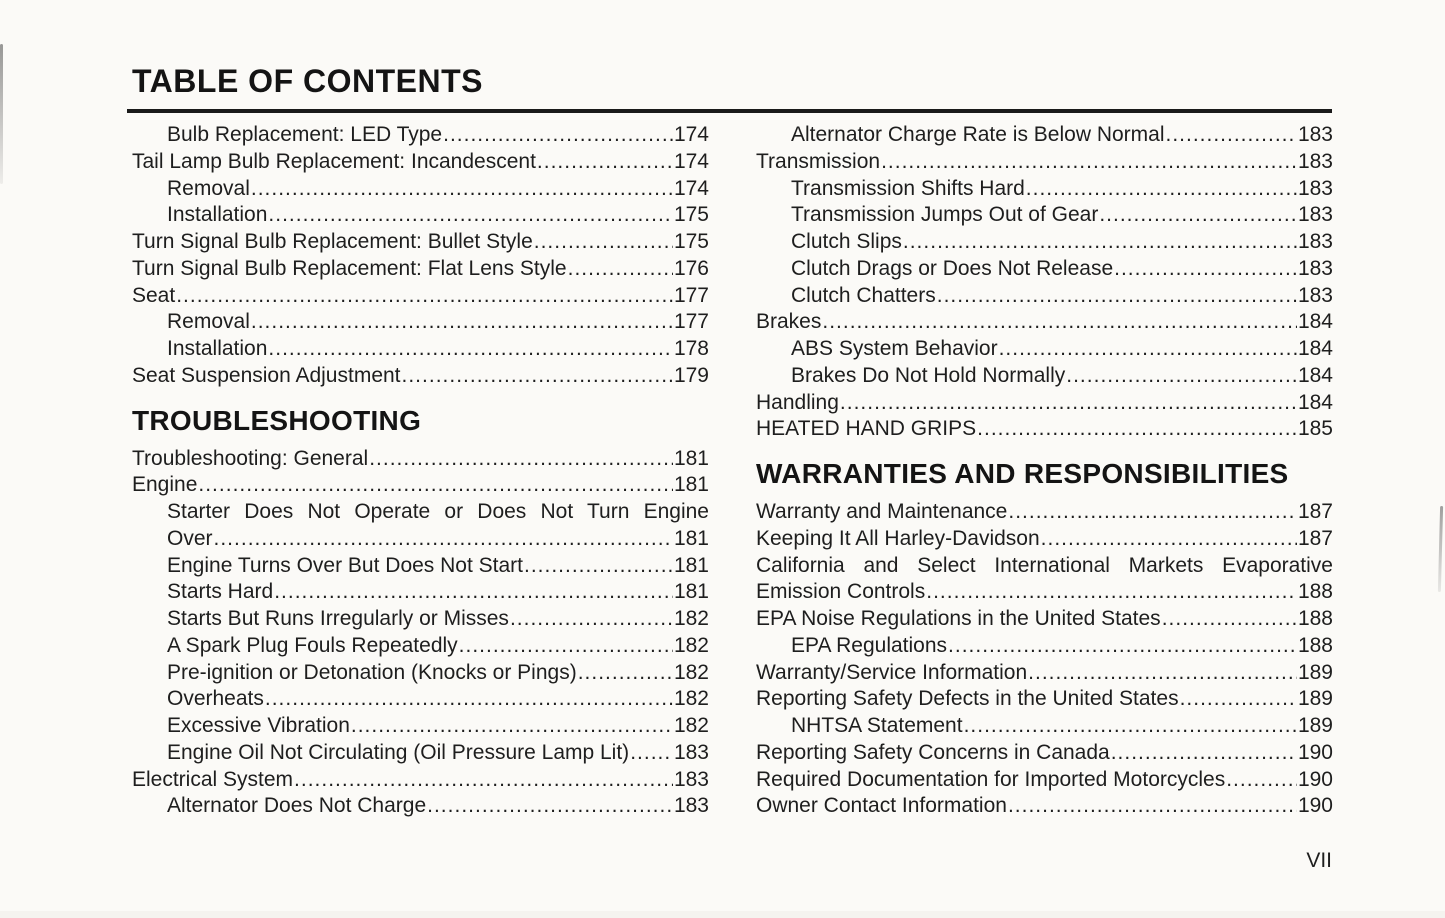 The image size is (1445, 918). Describe the element at coordinates (1044, 646) in the screenshot. I see `toc-entry: EPA Regulations 188` at that location.